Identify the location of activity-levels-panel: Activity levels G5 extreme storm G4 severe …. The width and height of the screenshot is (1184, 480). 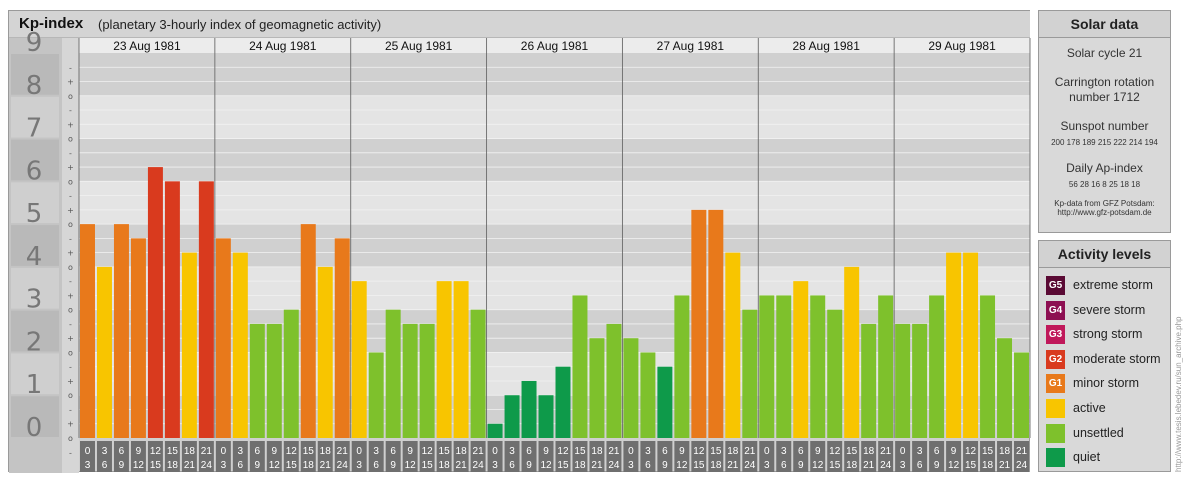
(1104, 356).